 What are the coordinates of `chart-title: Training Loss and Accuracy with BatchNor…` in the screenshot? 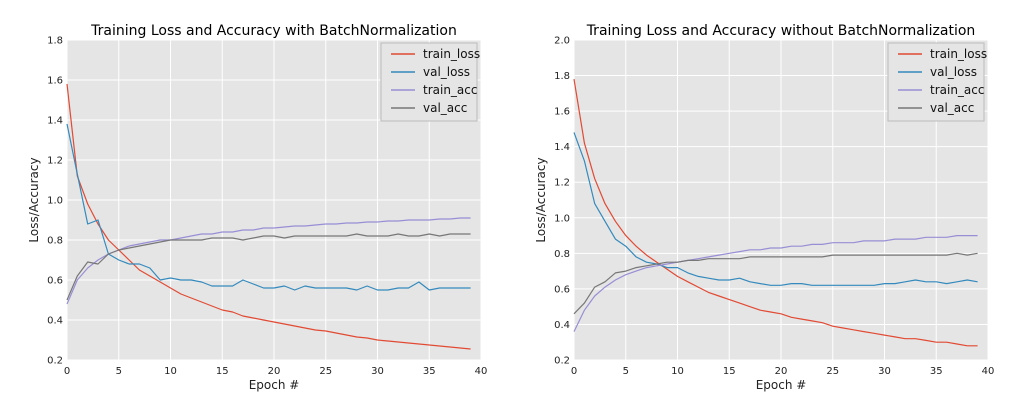 It's located at (273, 31).